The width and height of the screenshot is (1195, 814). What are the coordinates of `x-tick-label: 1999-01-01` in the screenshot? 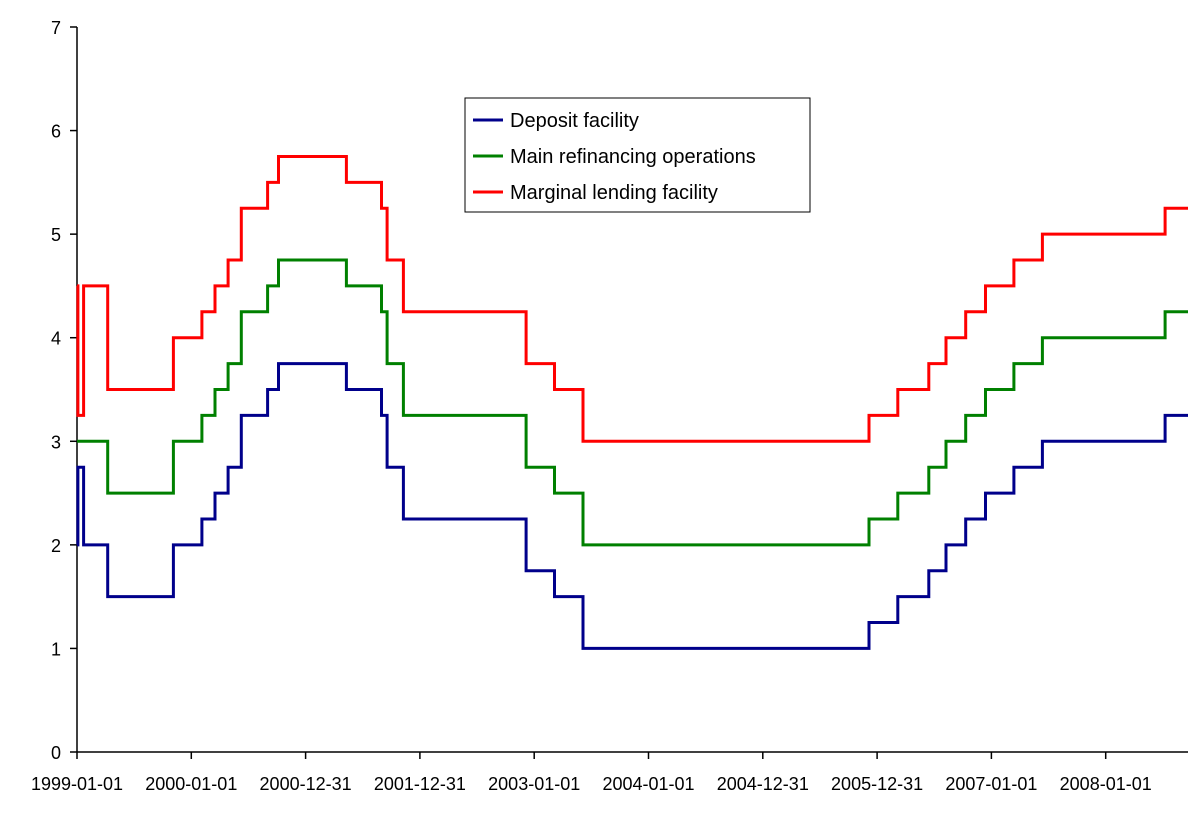 It's located at (77, 784).